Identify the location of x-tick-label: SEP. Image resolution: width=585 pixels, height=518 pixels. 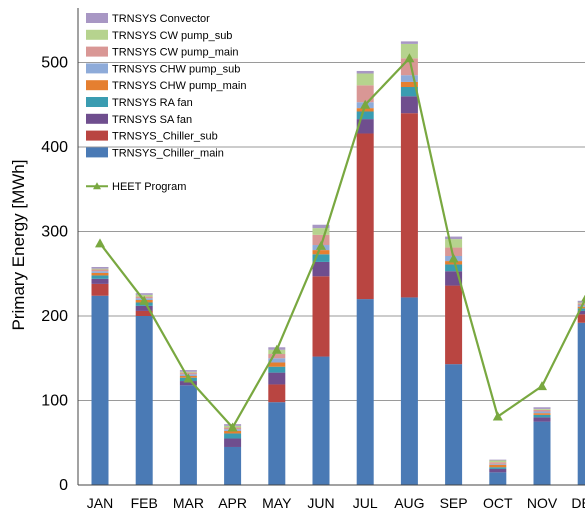
(454, 503).